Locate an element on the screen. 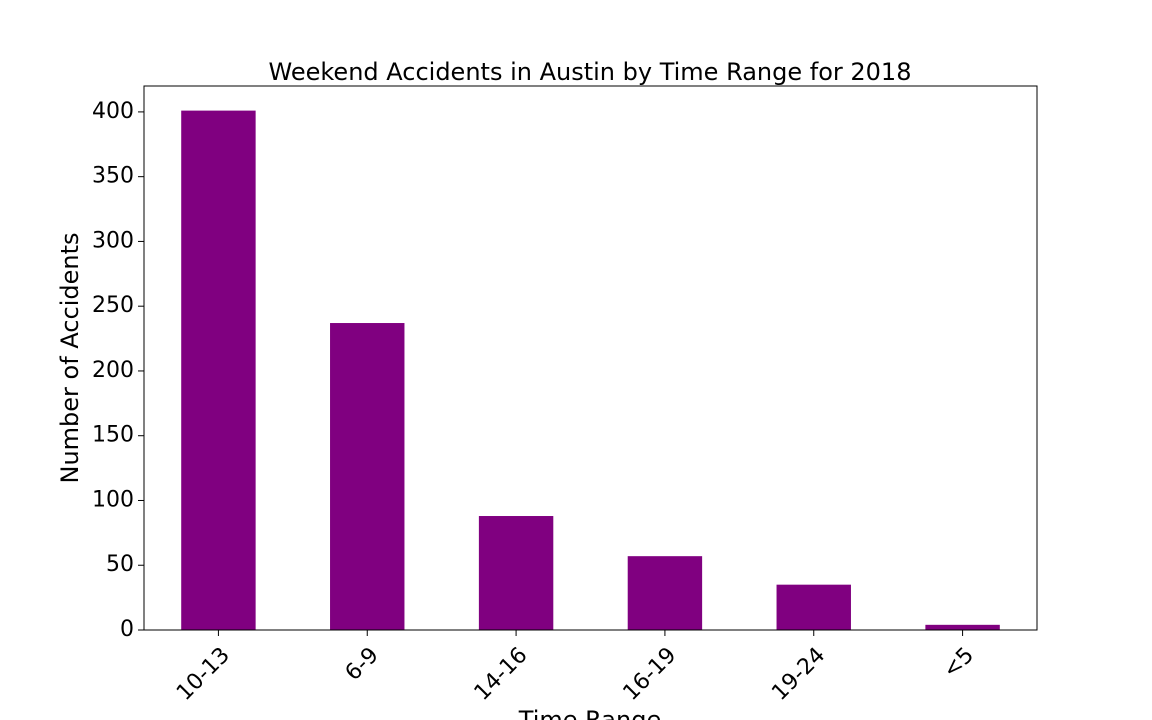  y-tick-label: 200 is located at coordinates (113, 370).